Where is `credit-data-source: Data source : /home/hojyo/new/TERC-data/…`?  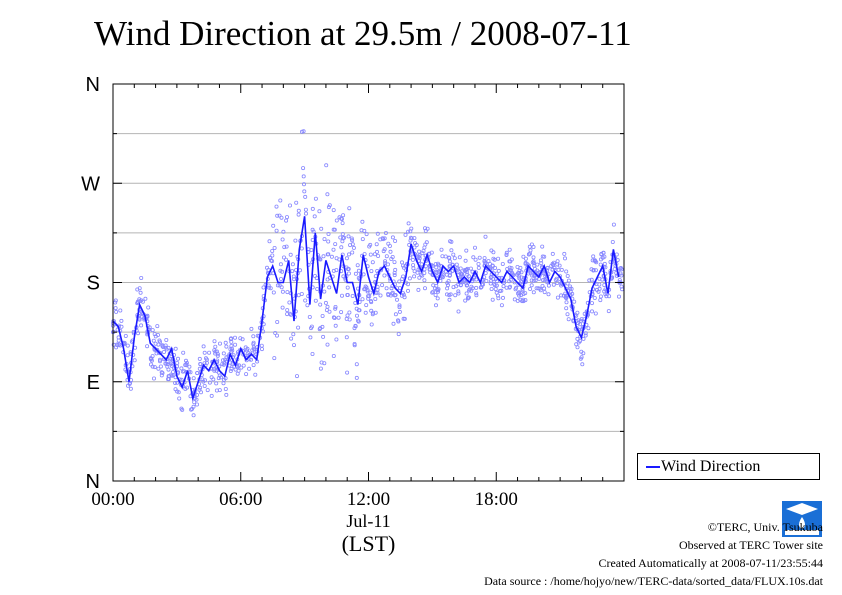 credit-data-source: Data source : /home/hojyo/new/TERC-data/… is located at coordinates (653, 581).